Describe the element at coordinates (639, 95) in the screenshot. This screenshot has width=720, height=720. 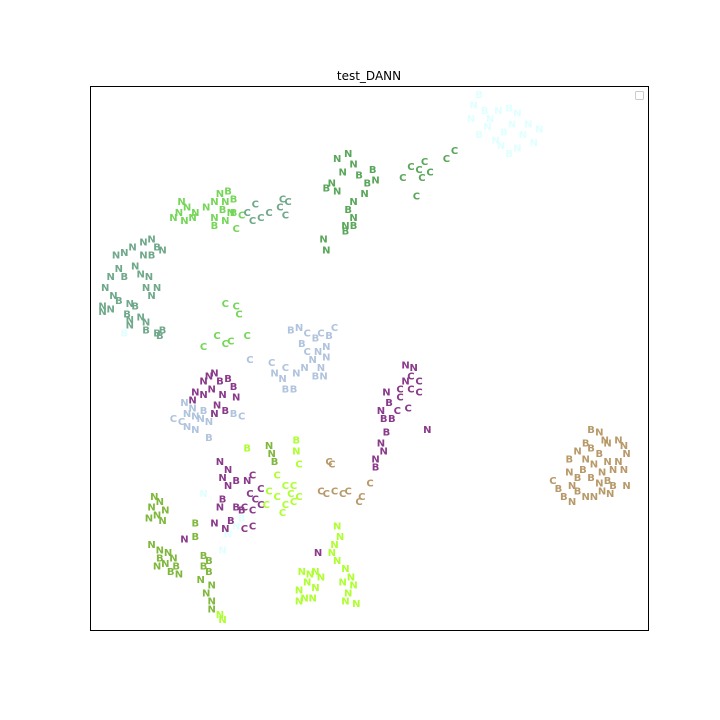
I see `legend-box` at that location.